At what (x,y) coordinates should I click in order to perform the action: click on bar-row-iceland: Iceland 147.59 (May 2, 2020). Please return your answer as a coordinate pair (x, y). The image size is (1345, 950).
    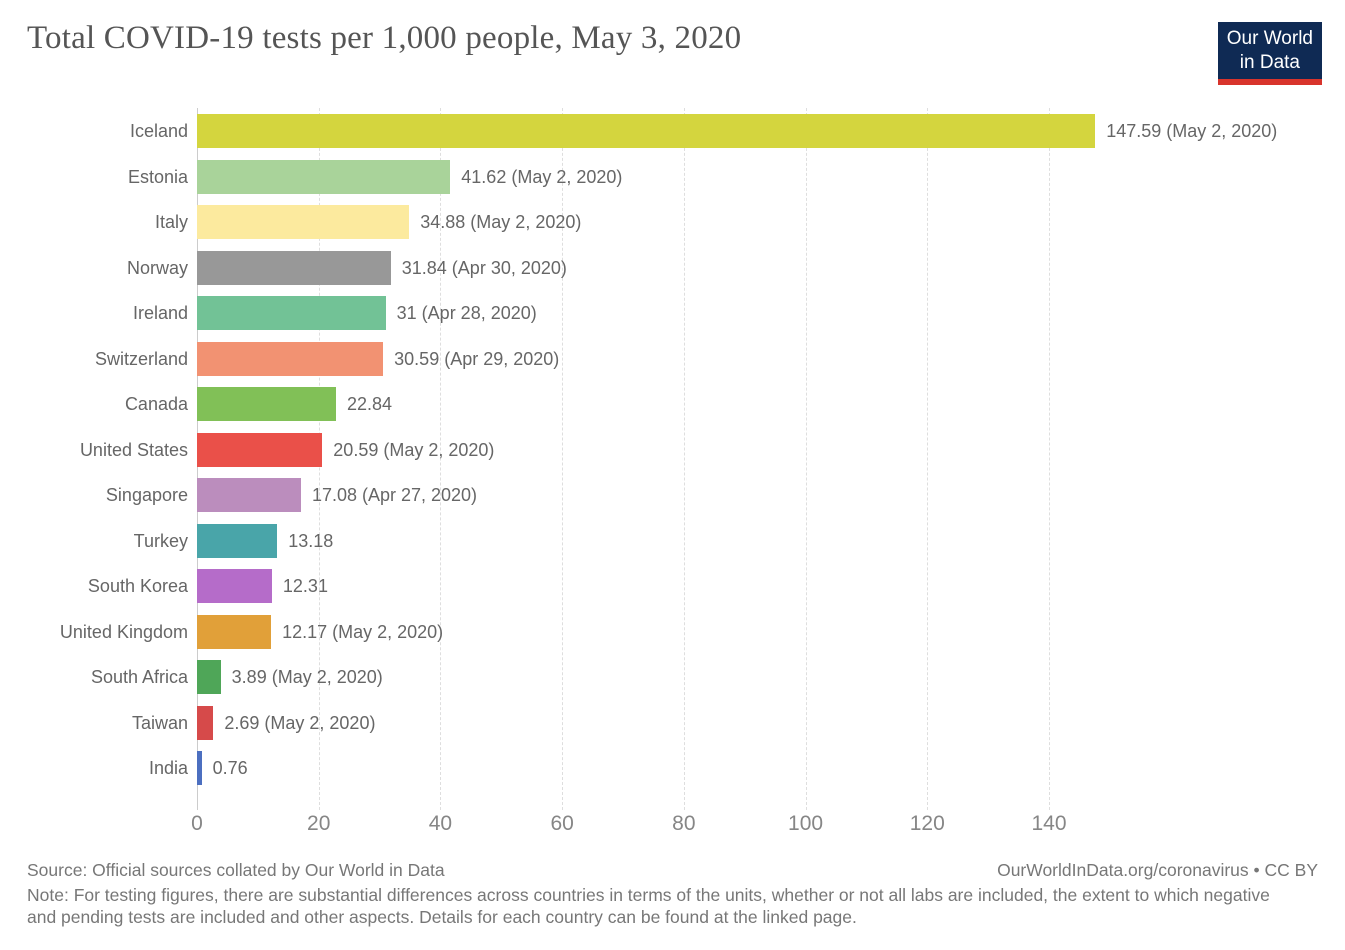
    Looking at the image, I should click on (672, 131).